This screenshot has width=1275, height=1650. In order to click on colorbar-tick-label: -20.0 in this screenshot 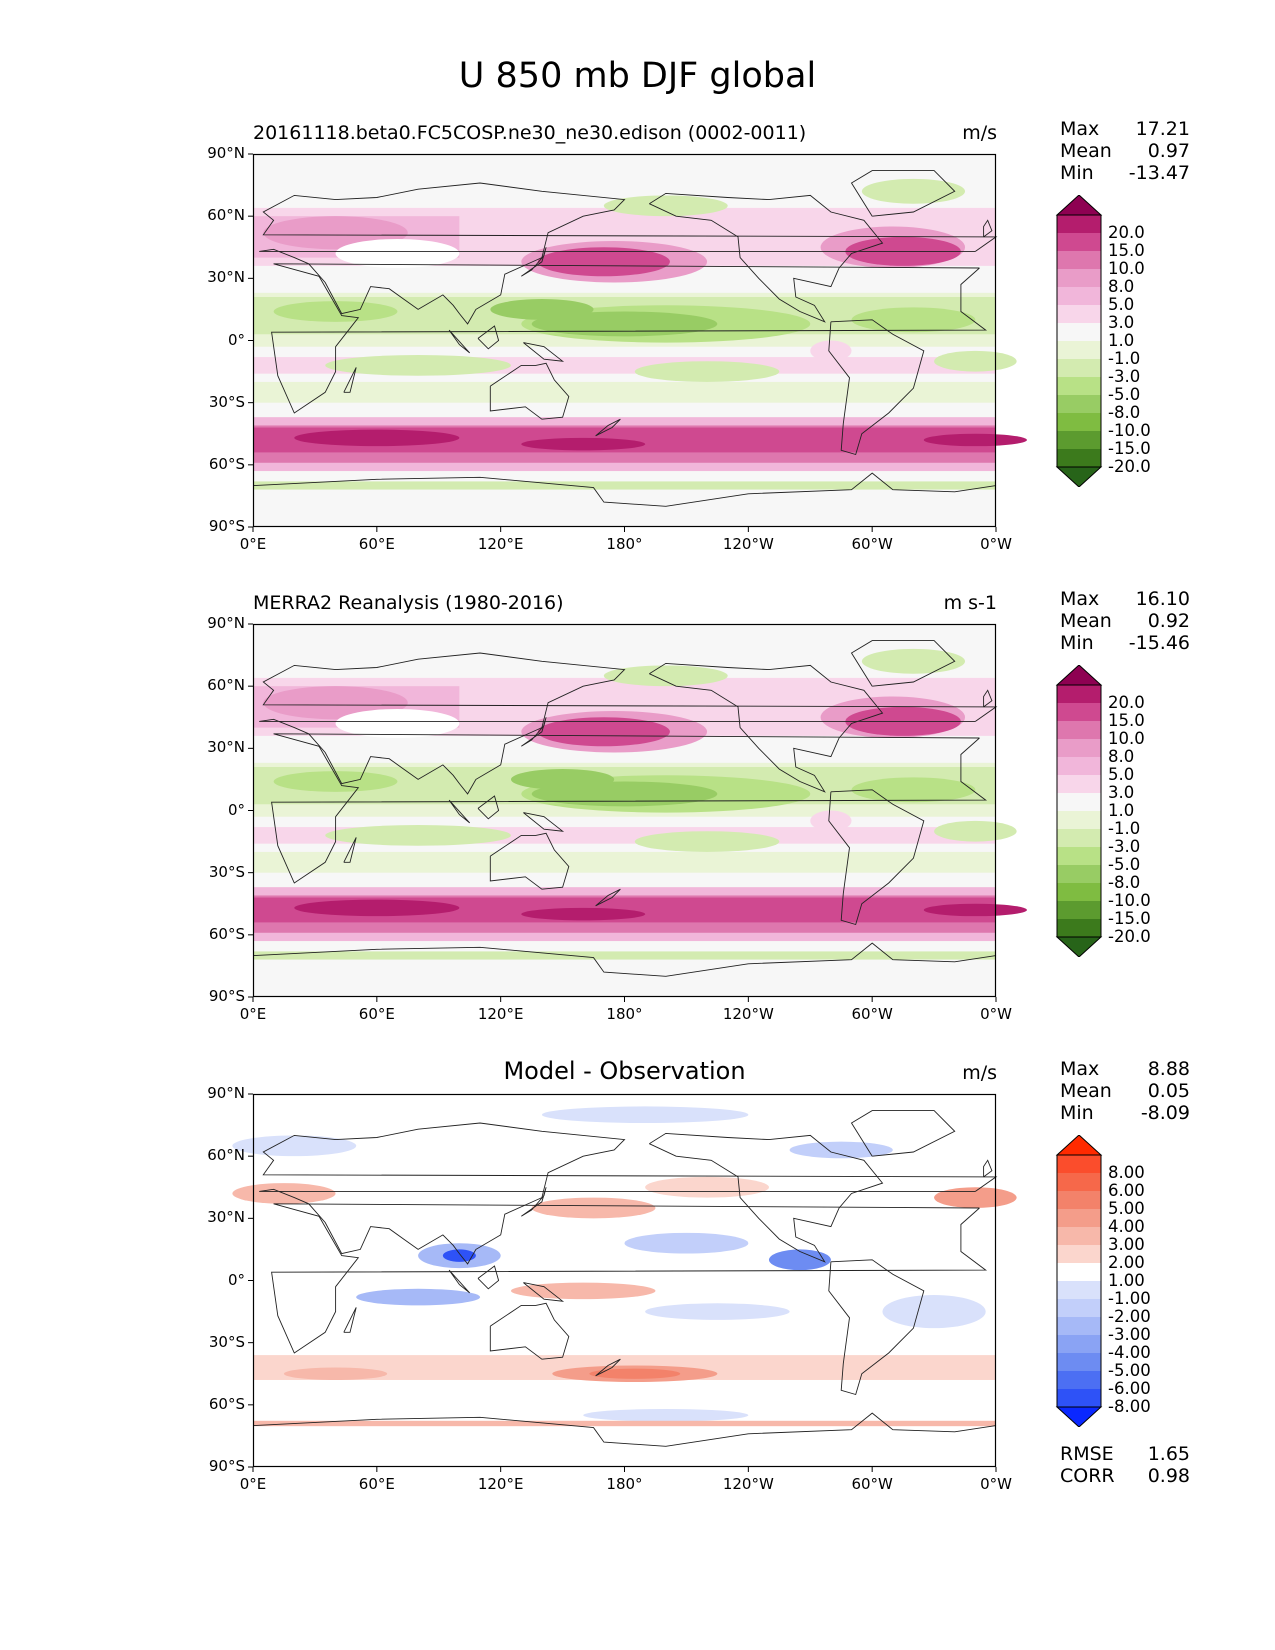, I will do `click(1129, 936)`.